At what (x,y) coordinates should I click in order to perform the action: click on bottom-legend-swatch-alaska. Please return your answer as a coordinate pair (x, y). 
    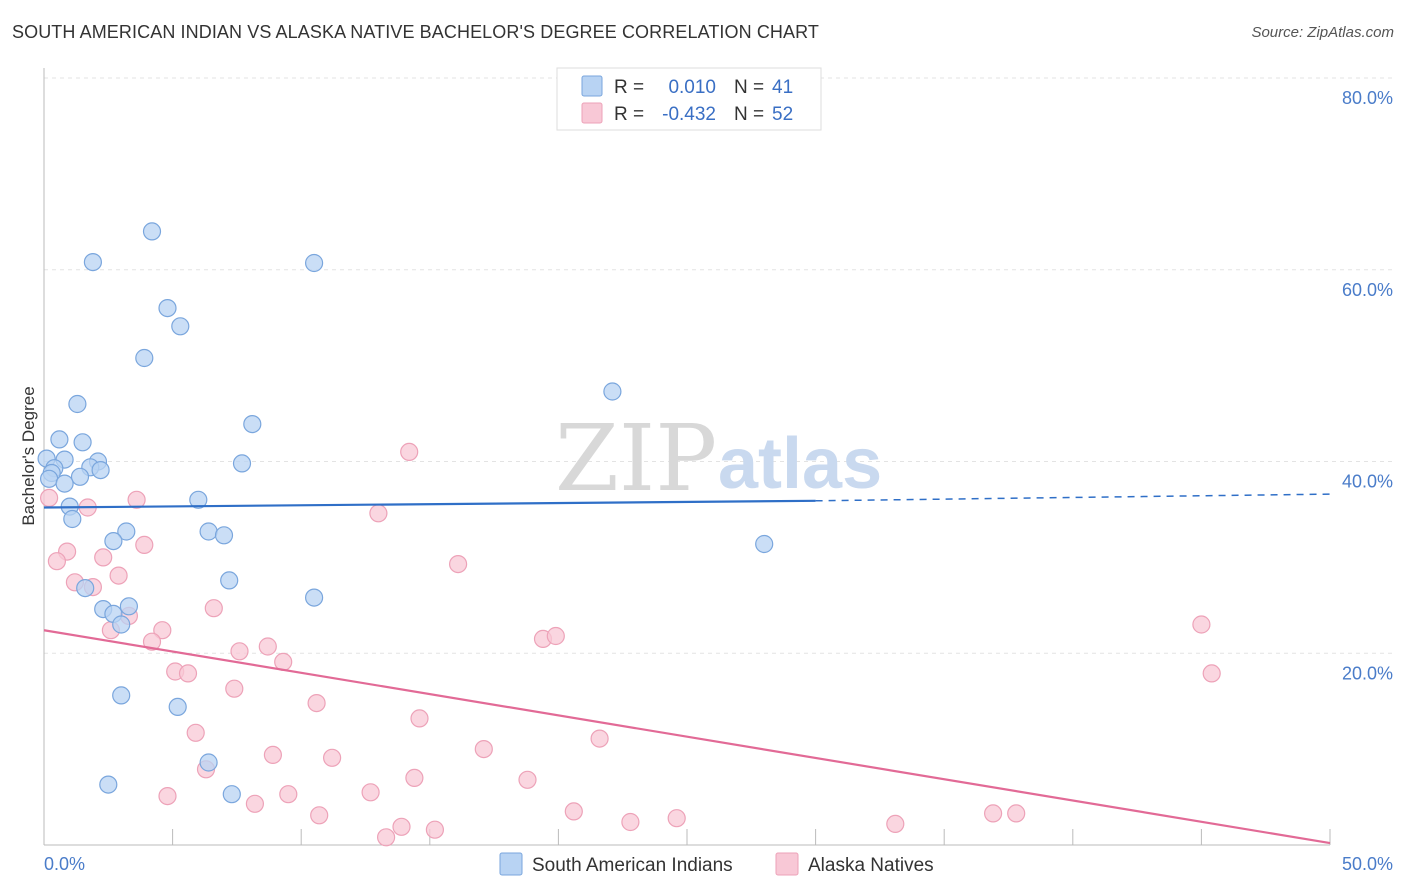
    Looking at the image, I should click on (787, 864).